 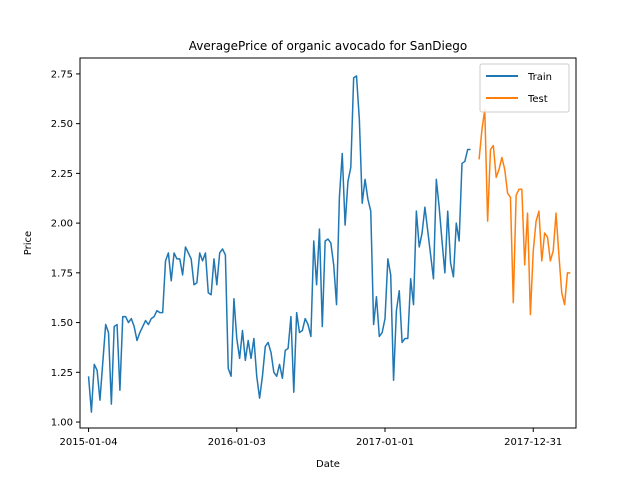 I want to click on x-axis-label: Date, so click(x=328, y=464).